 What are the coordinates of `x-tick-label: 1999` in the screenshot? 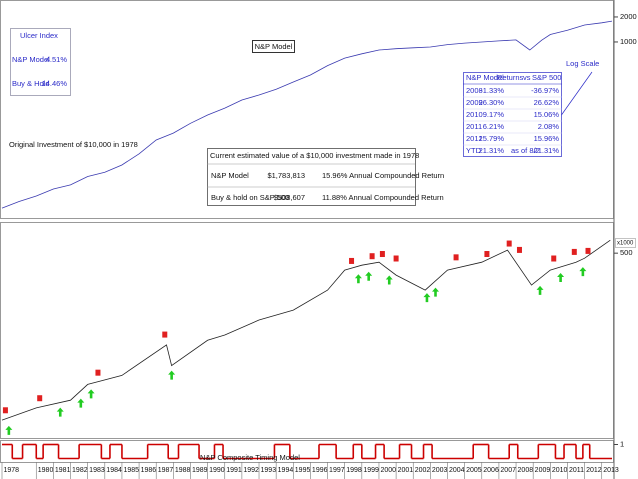 It's located at (371, 470).